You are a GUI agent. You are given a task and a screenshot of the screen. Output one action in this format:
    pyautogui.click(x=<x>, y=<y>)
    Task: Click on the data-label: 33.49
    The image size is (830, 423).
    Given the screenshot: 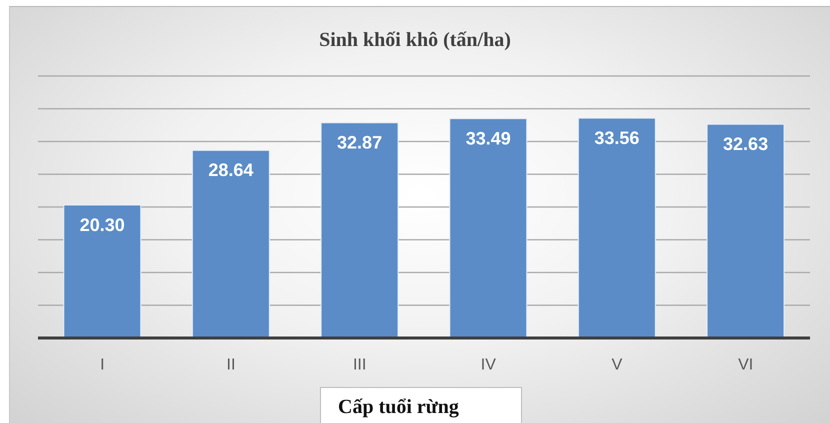 What is the action you would take?
    pyautogui.click(x=488, y=138)
    